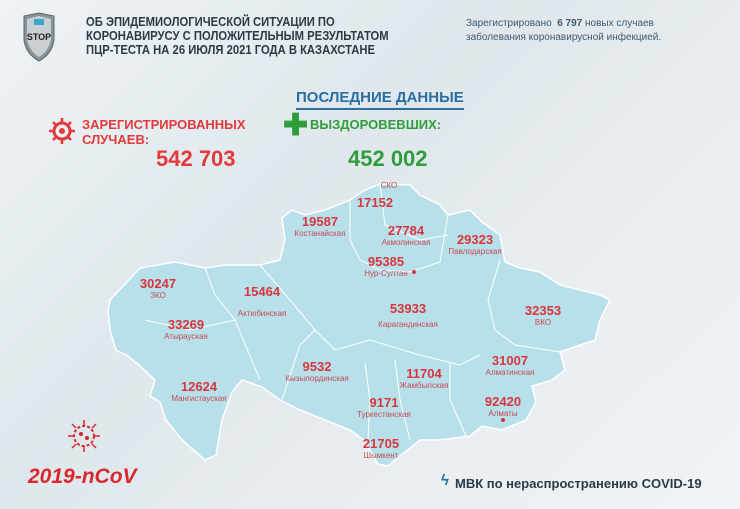  I want to click on note-suffix: новых случаев, so click(619, 23).